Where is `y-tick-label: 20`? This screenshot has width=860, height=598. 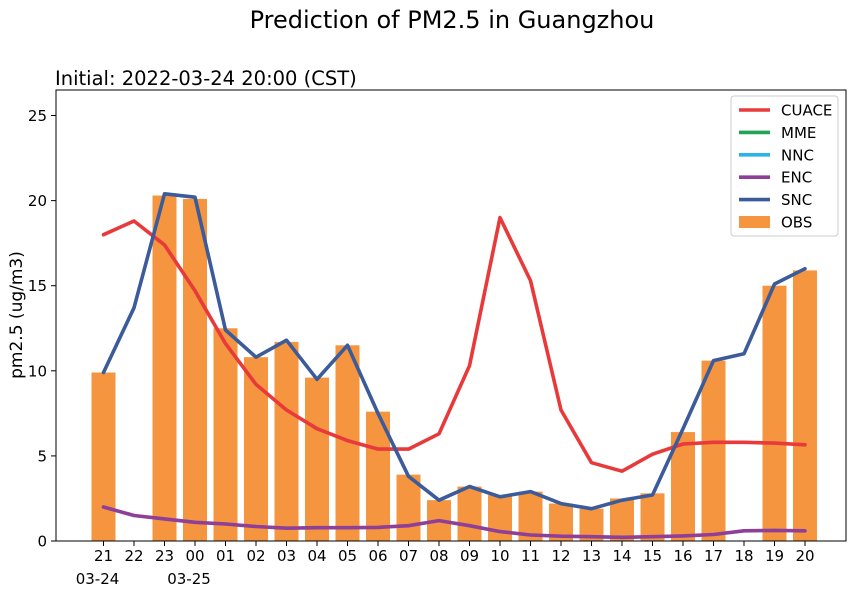
y-tick-label: 20 is located at coordinates (37, 201).